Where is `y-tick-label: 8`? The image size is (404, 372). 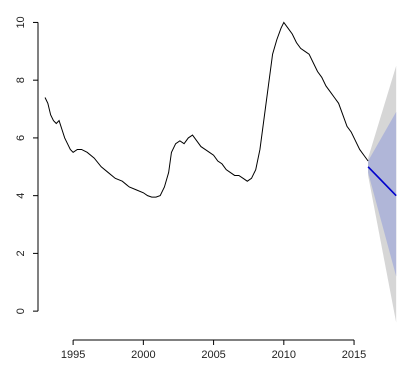
y-tick-label: 8 is located at coordinates (21, 80).